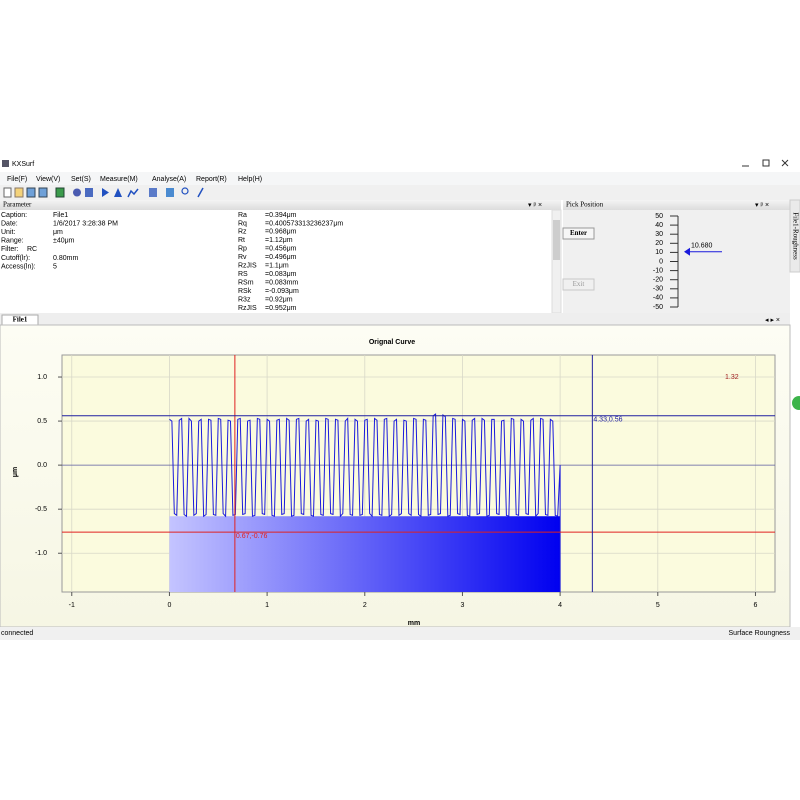  I want to click on ruler-label: -40, so click(658, 298).